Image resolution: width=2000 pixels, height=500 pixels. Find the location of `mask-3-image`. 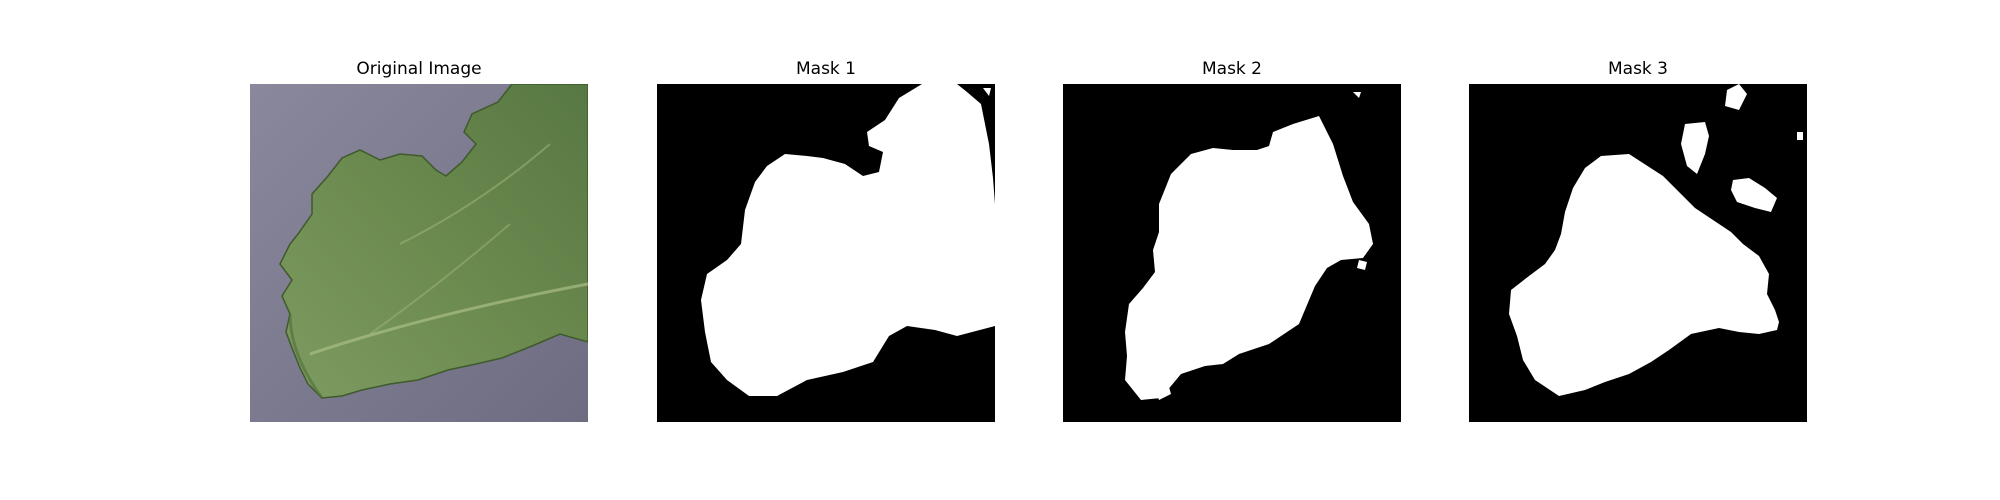

mask-3-image is located at coordinates (1638, 253).